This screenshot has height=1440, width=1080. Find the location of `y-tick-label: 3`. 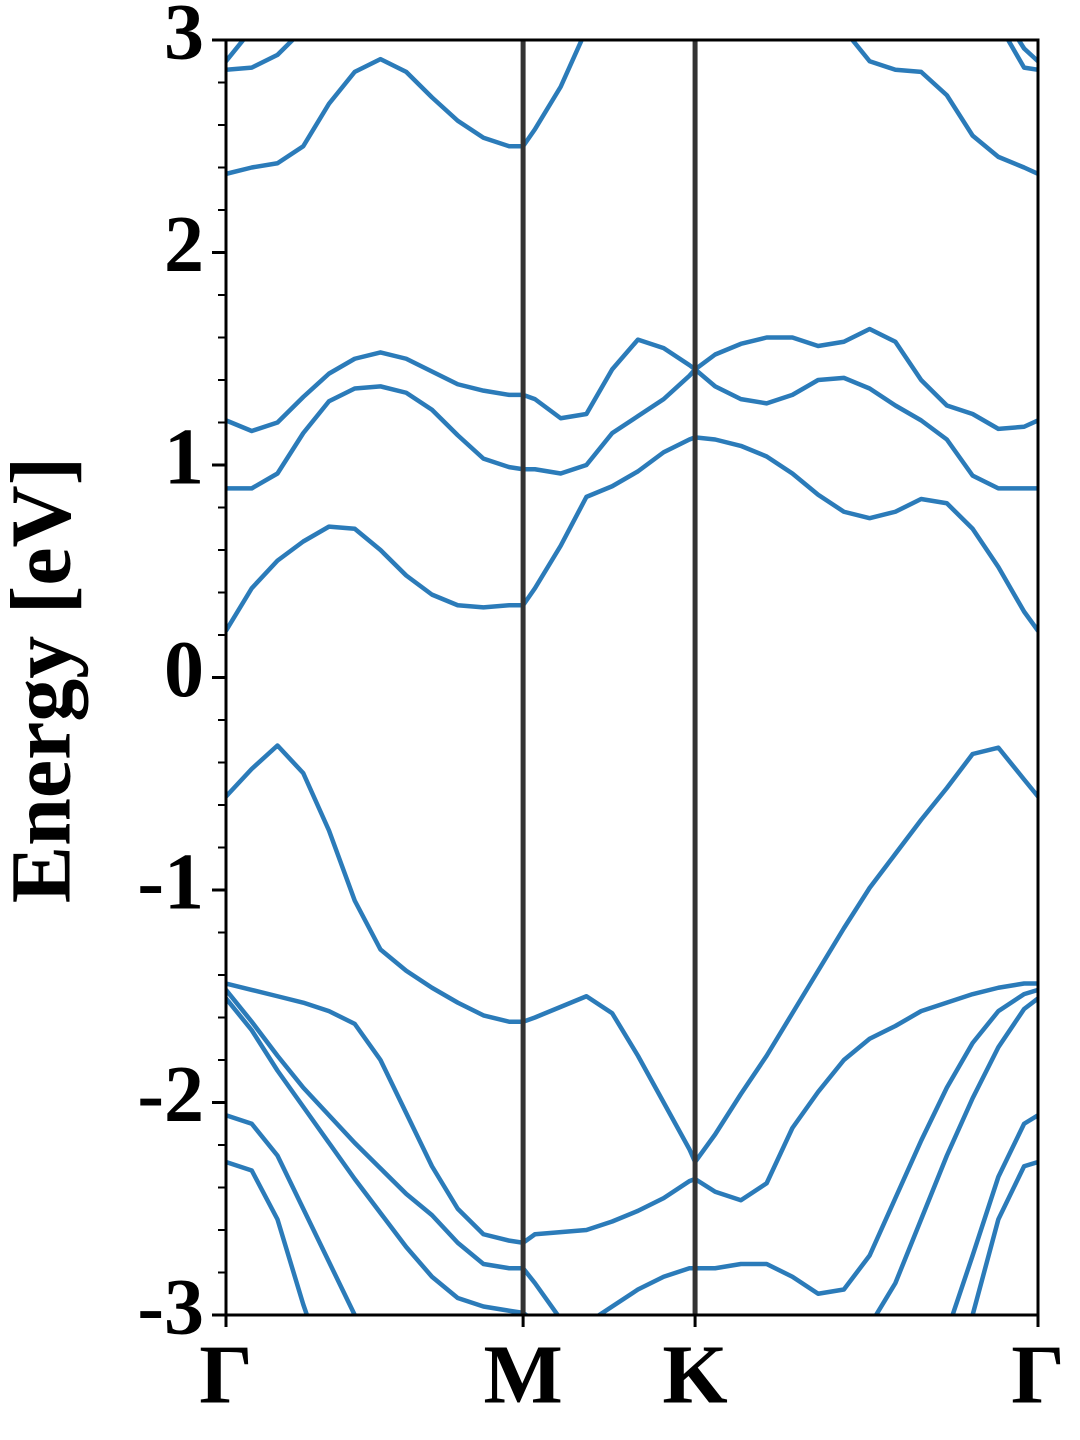

y-tick-label: 3 is located at coordinates (184, 38).